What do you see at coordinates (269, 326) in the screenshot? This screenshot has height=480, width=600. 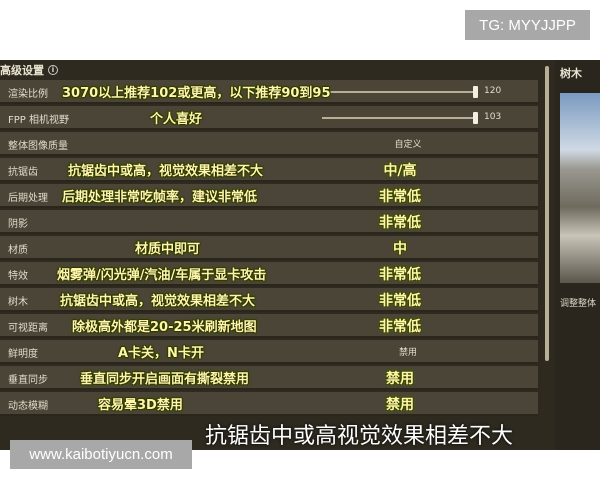 I see `setting-row: 可视距离 除极高外都是20-25米刷新地图 非常低` at bounding box center [269, 326].